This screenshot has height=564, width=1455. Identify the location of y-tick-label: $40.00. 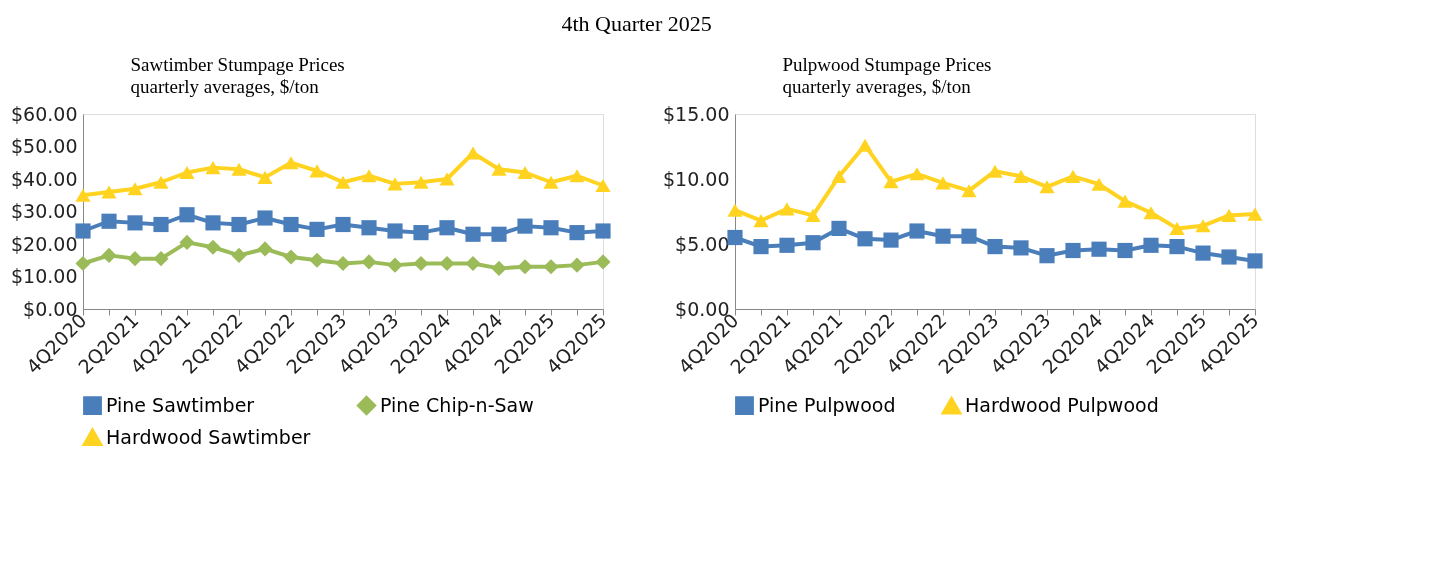
(44, 178).